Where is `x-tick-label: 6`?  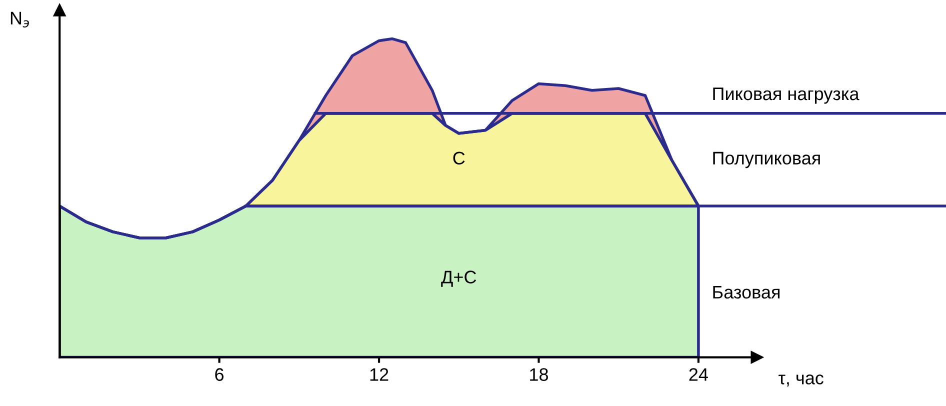
x-tick-label: 6 is located at coordinates (219, 374).